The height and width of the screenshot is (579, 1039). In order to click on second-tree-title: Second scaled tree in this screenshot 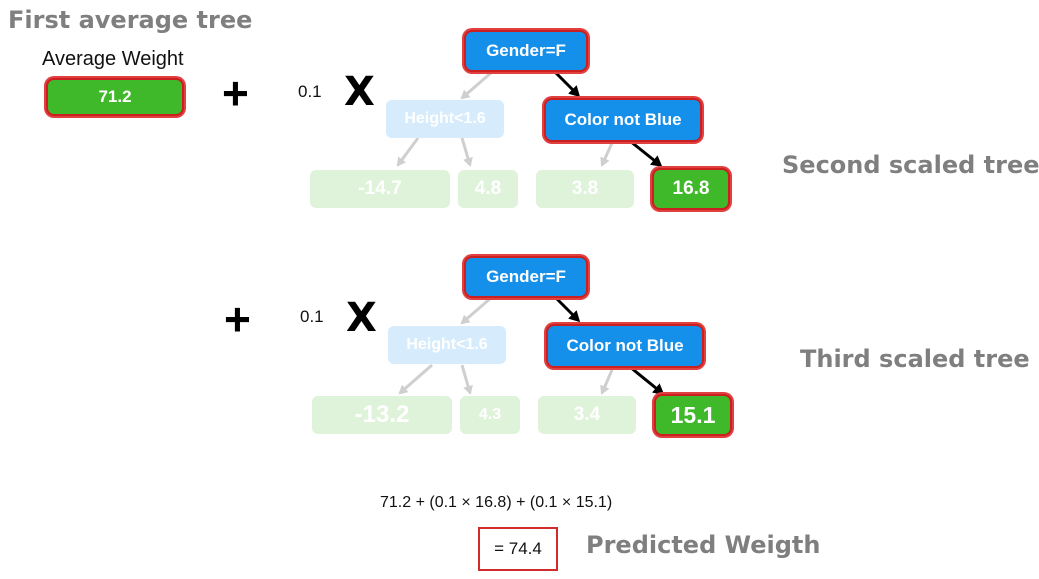, I will do `click(910, 165)`.